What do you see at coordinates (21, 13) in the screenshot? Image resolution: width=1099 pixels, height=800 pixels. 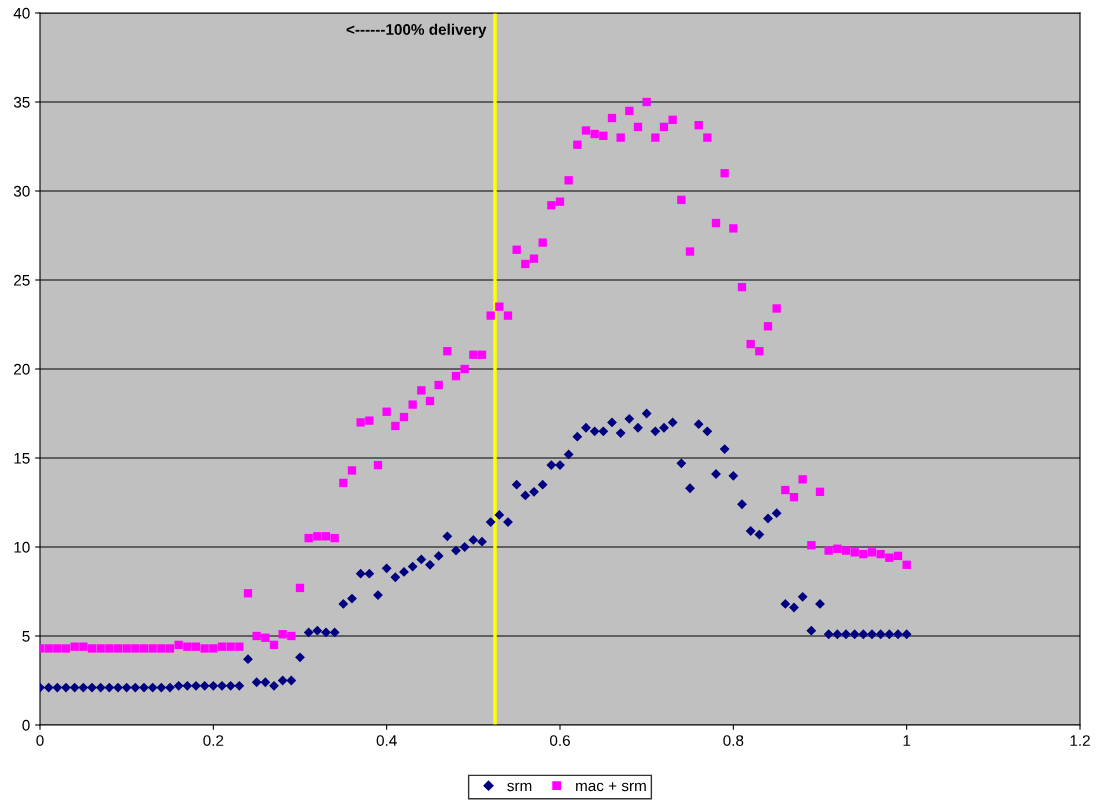 I see `y-tick-label: 40` at bounding box center [21, 13].